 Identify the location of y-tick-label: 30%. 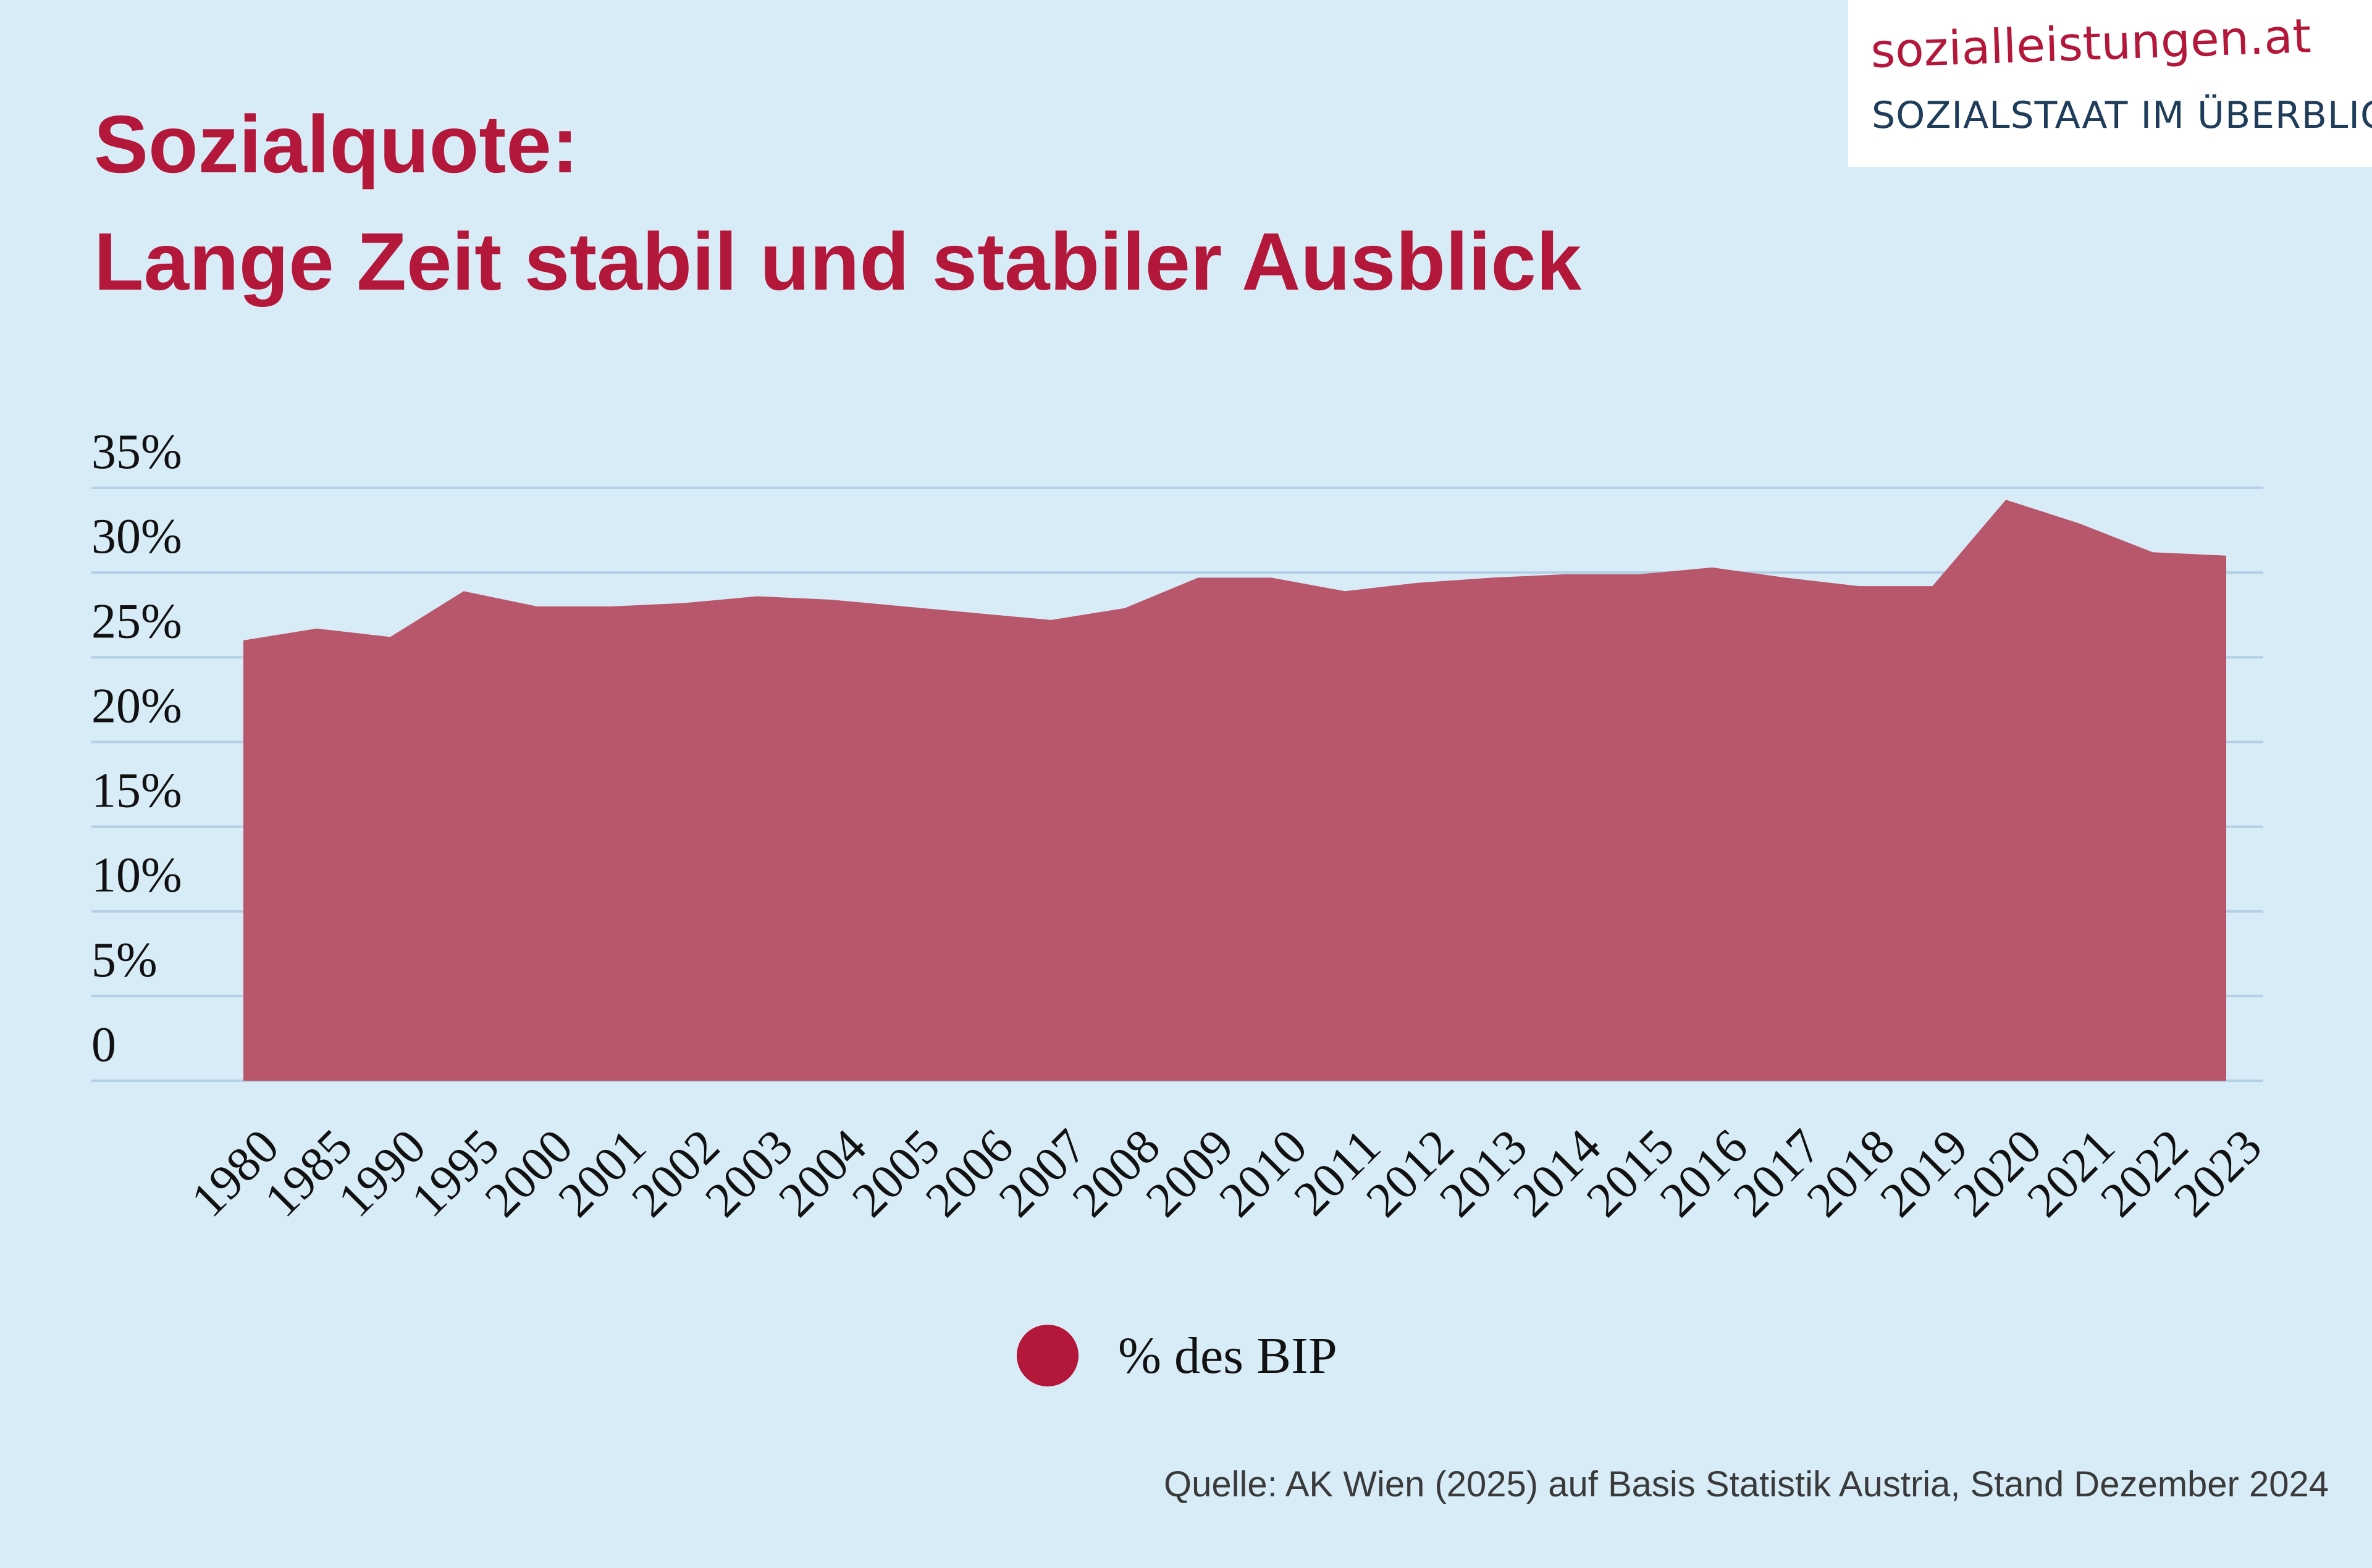
(136, 536).